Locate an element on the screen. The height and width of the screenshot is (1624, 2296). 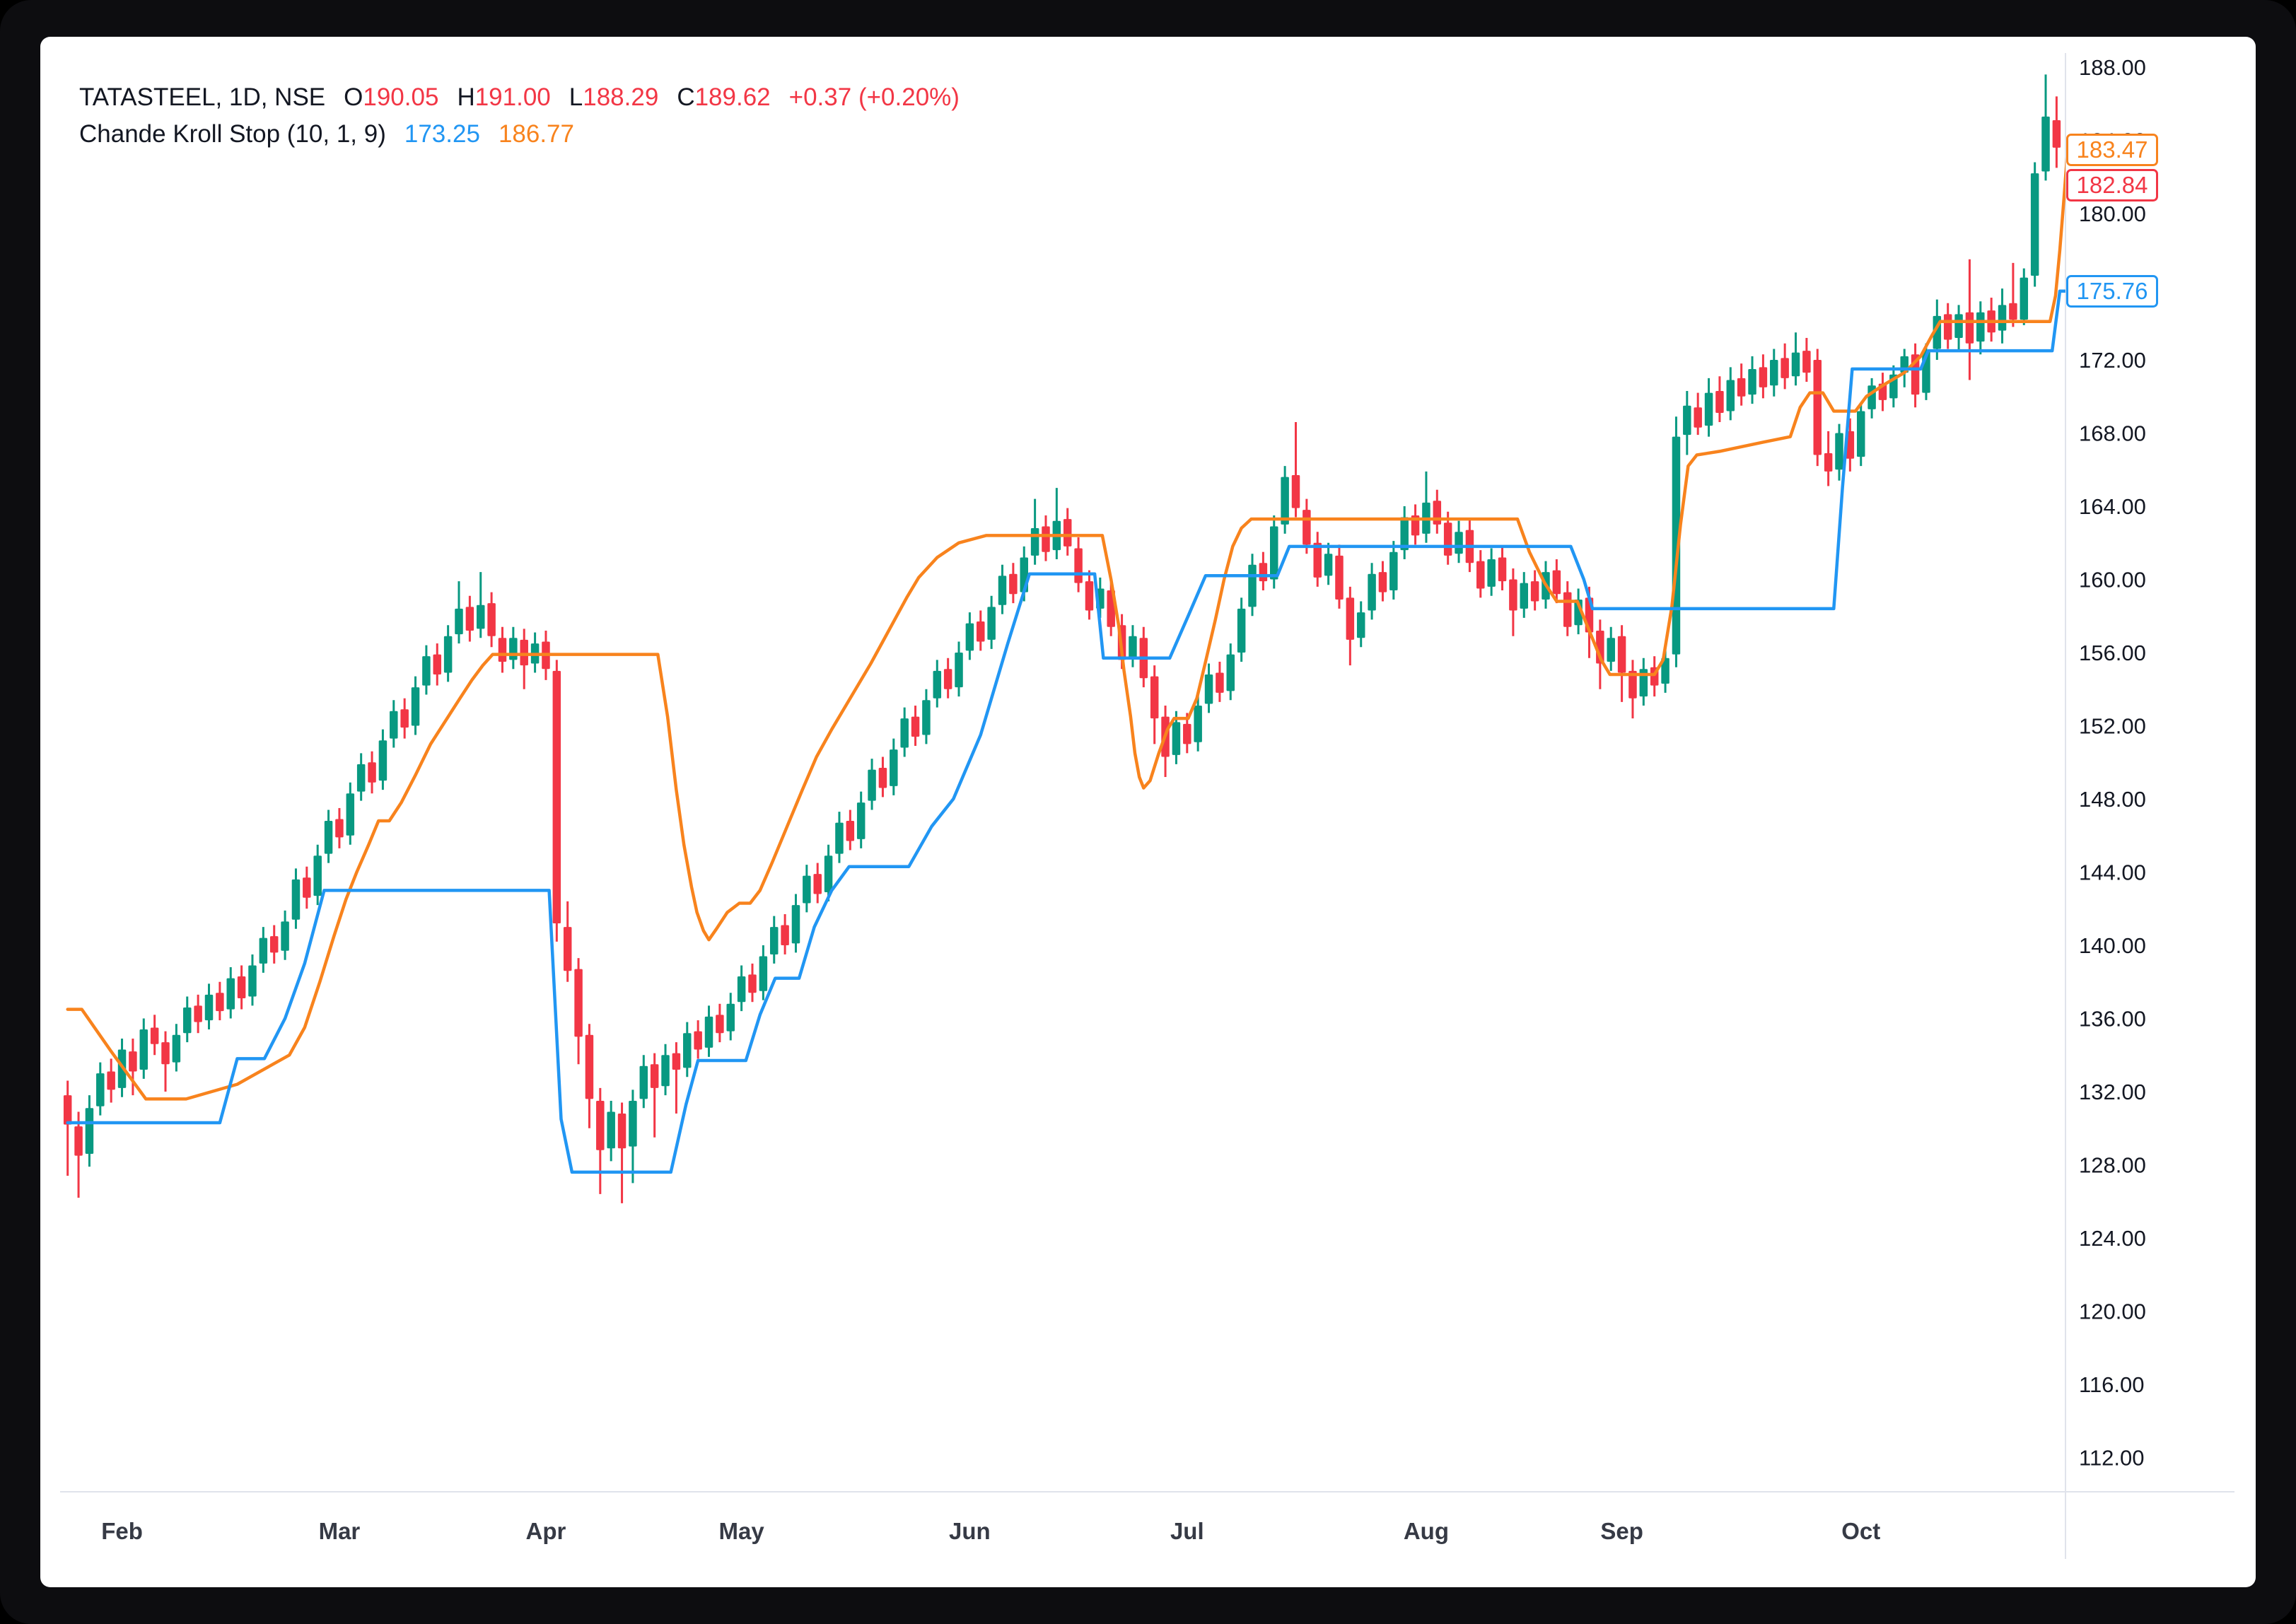
ohlc-close: C189.62 is located at coordinates (724, 97).